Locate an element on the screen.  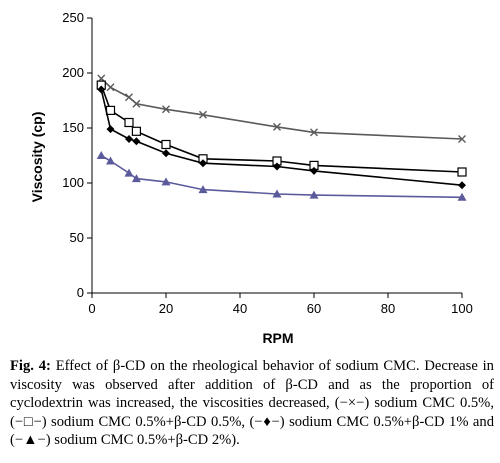
x-tick-label: 100 is located at coordinates (462, 308).